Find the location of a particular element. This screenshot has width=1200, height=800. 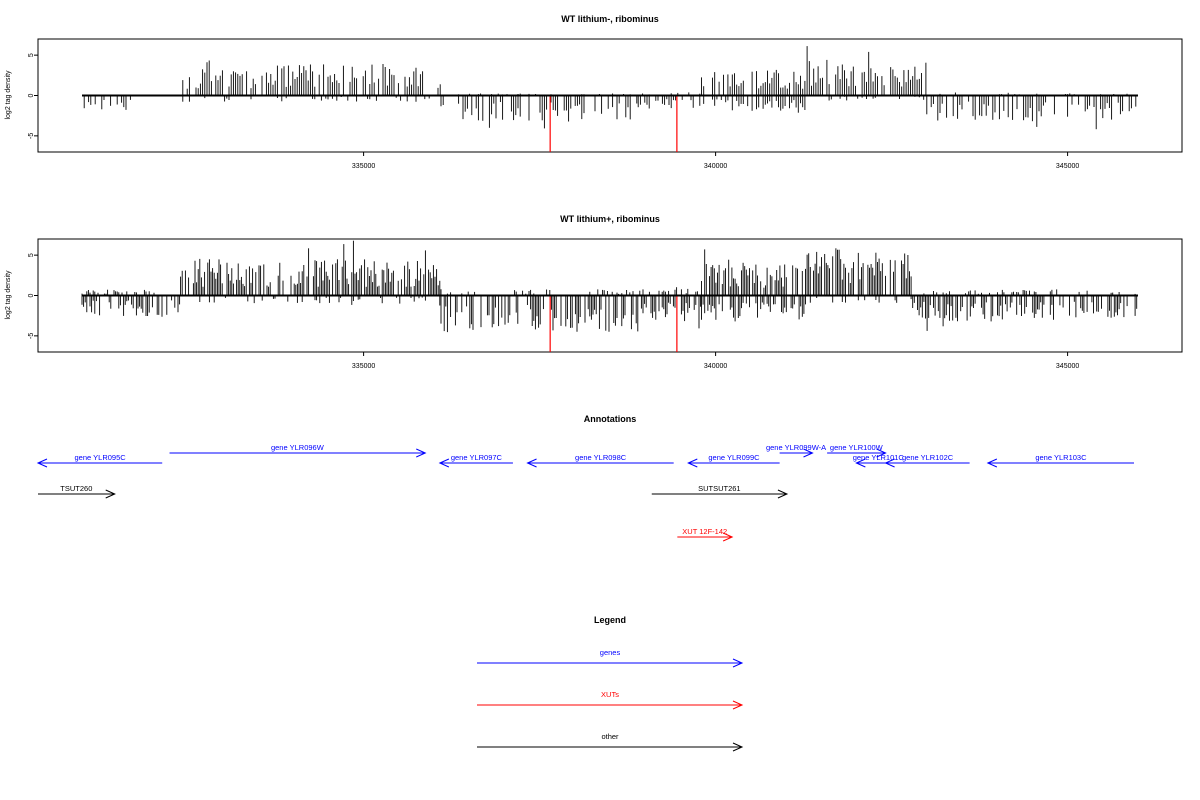

feature-label: gene YLR099C is located at coordinates (734, 457).